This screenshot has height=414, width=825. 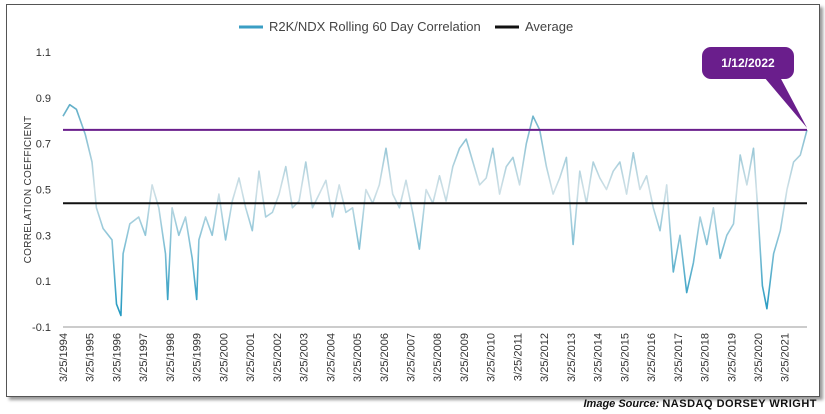 I want to click on x-tick-label: 3/25/2015, so click(x=625, y=357).